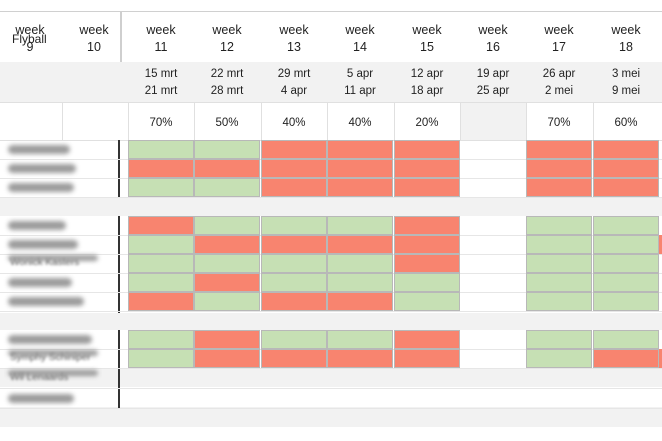 The width and height of the screenshot is (662, 441). What do you see at coordinates (121, 37) in the screenshot?
I see `header-separator` at bounding box center [121, 37].